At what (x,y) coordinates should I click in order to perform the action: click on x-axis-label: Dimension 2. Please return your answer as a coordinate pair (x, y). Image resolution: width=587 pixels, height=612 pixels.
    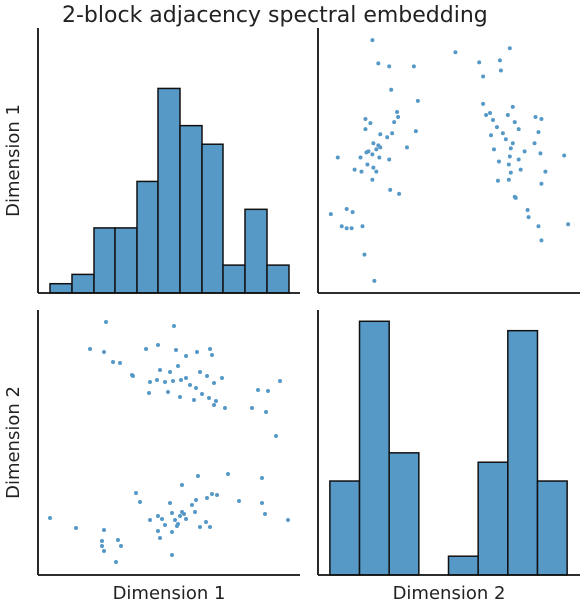
    Looking at the image, I should click on (449, 593).